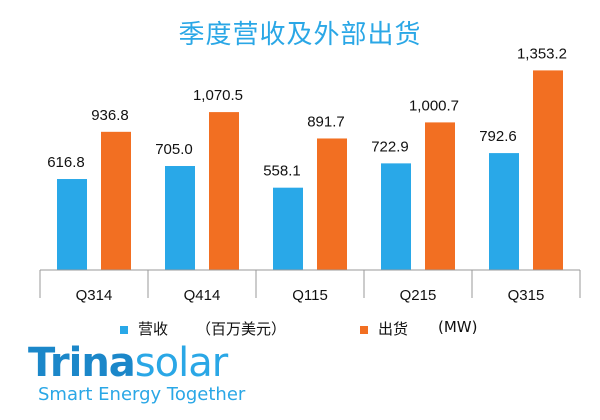 The width and height of the screenshot is (600, 420). I want to click on revenue-bar-q115, so click(288, 228).